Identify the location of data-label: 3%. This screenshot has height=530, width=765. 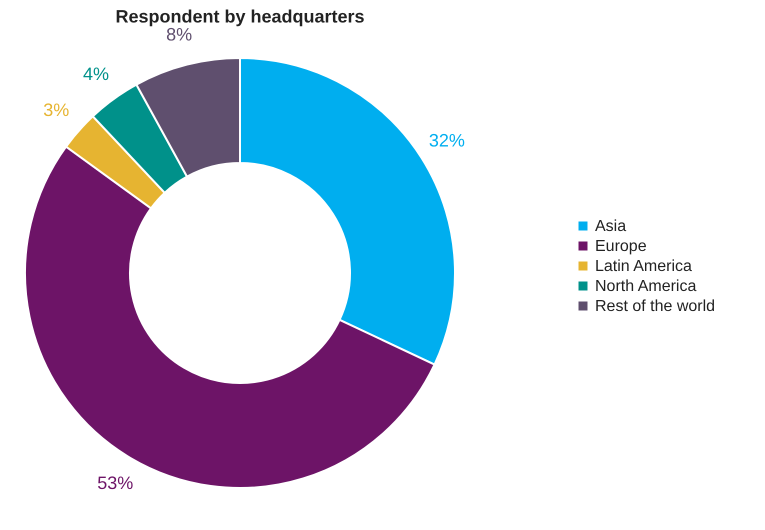
(56, 110).